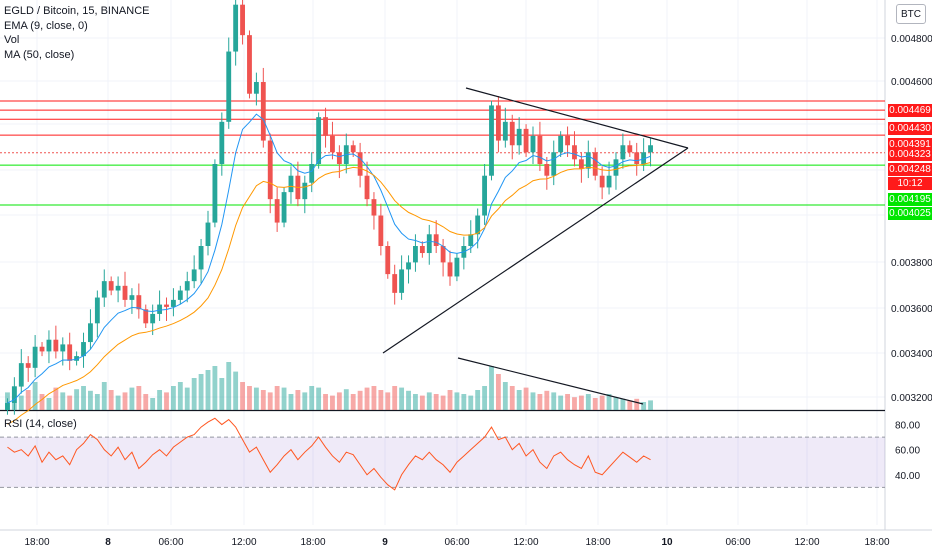 The image size is (932, 550). I want to click on x-tick-label: 8, so click(108, 542).